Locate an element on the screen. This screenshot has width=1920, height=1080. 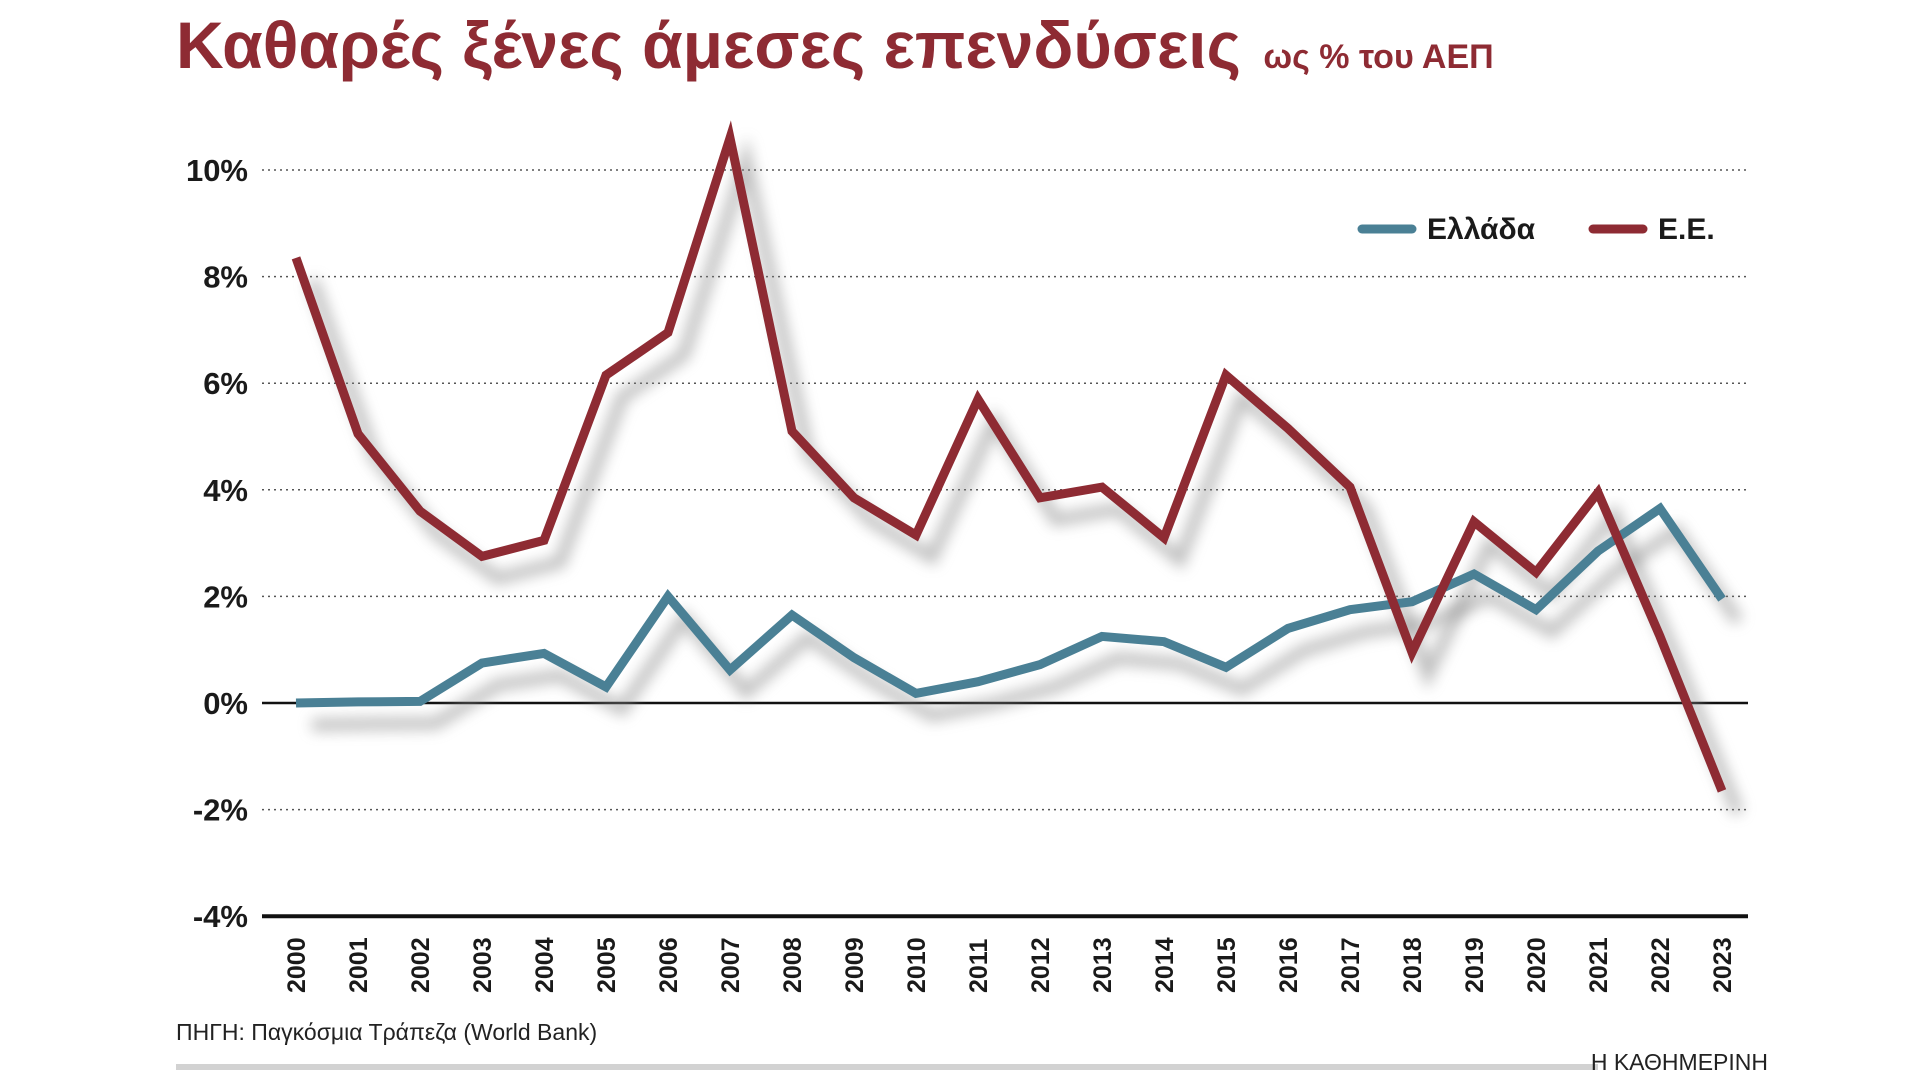
x-tick-label: 2005 is located at coordinates (607, 965).